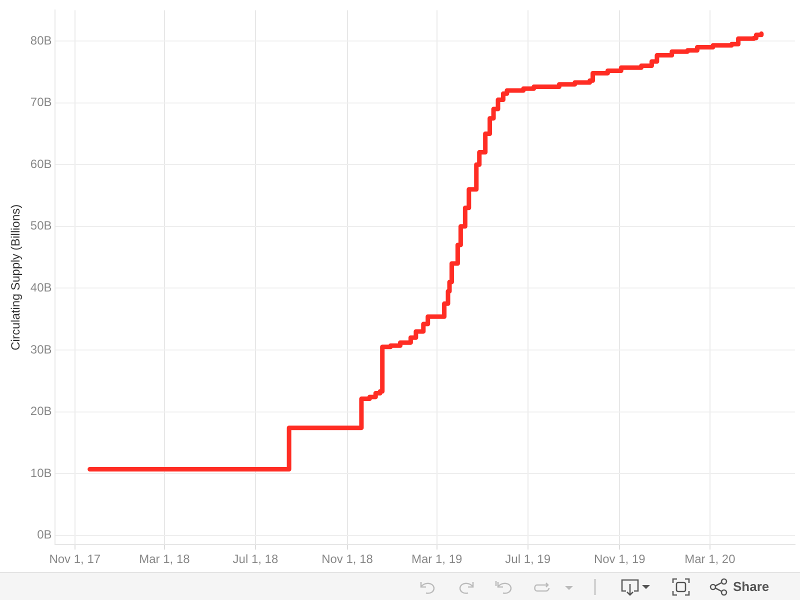 The height and width of the screenshot is (600, 800). I want to click on y-tick-label: 20B, so click(41, 411).